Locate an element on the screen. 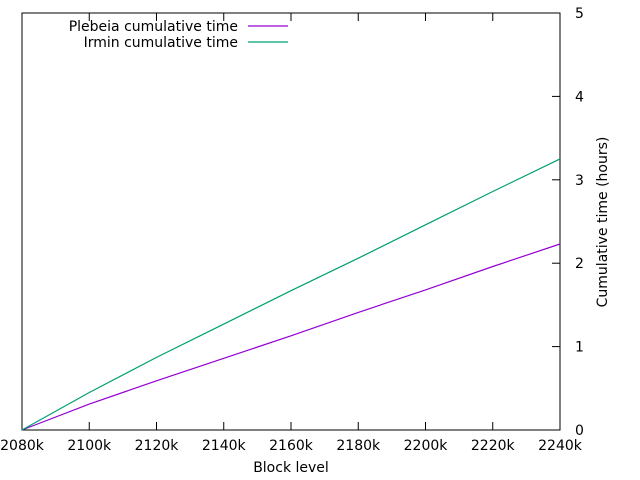 Image resolution: width=640 pixels, height=480 pixels. x-axis-label: Block level is located at coordinates (291, 468).